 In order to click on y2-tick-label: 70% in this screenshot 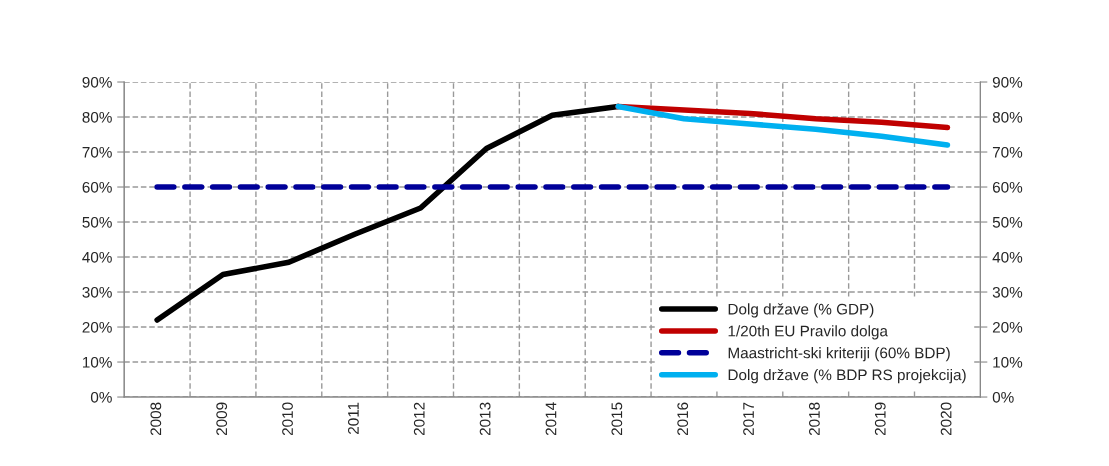, I will do `click(1007, 152)`.